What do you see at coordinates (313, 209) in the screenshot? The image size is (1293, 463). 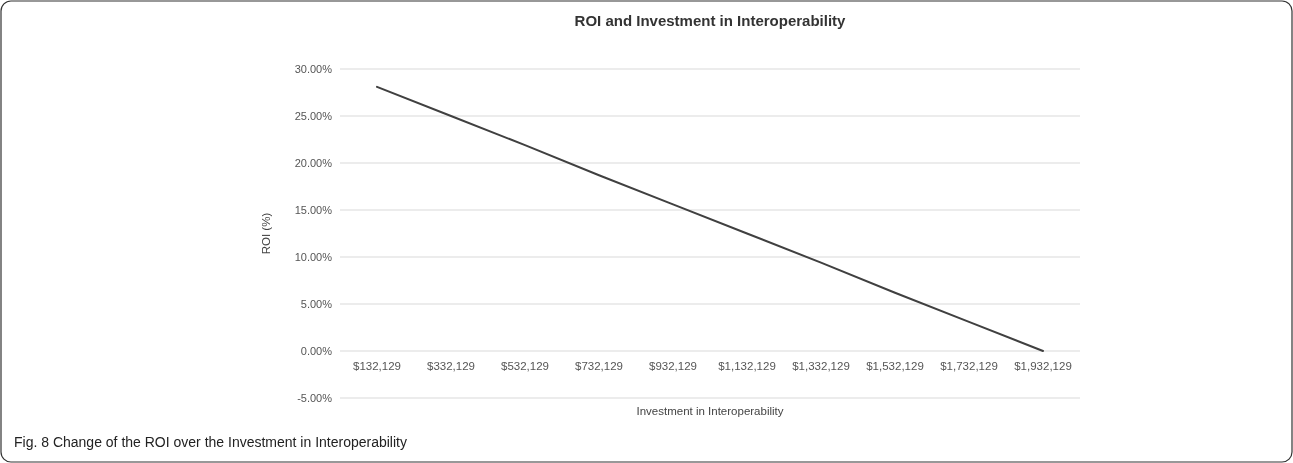 I see `y-tick-label: 15.00%` at bounding box center [313, 209].